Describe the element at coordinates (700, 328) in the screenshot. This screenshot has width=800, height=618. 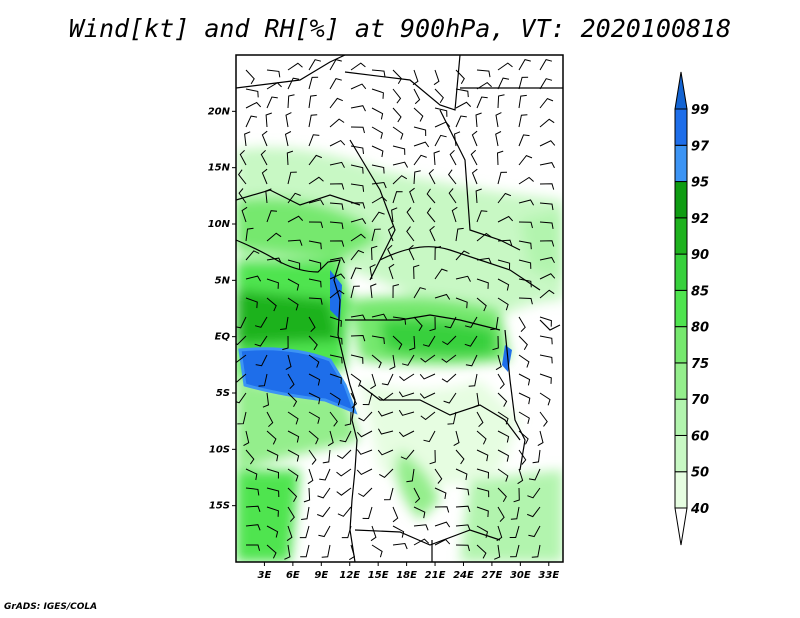
I see `colorbar-label: 80` at that location.